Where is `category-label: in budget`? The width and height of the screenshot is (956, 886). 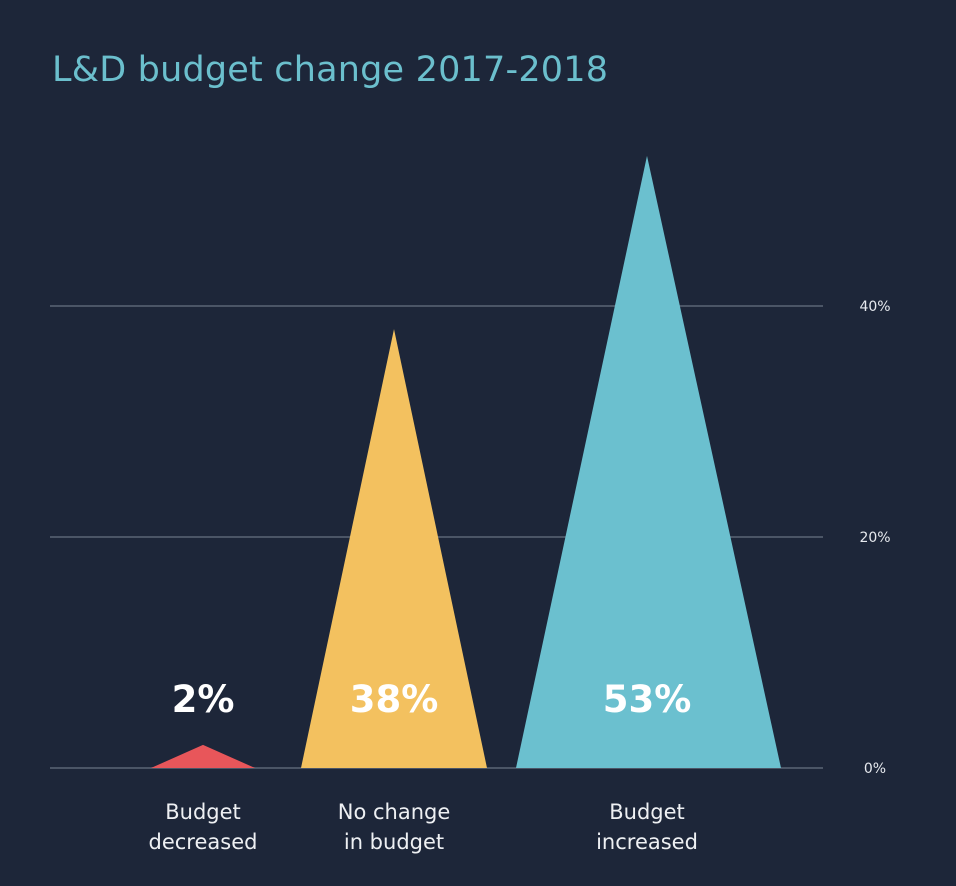 category-label: in budget is located at coordinates (394, 842).